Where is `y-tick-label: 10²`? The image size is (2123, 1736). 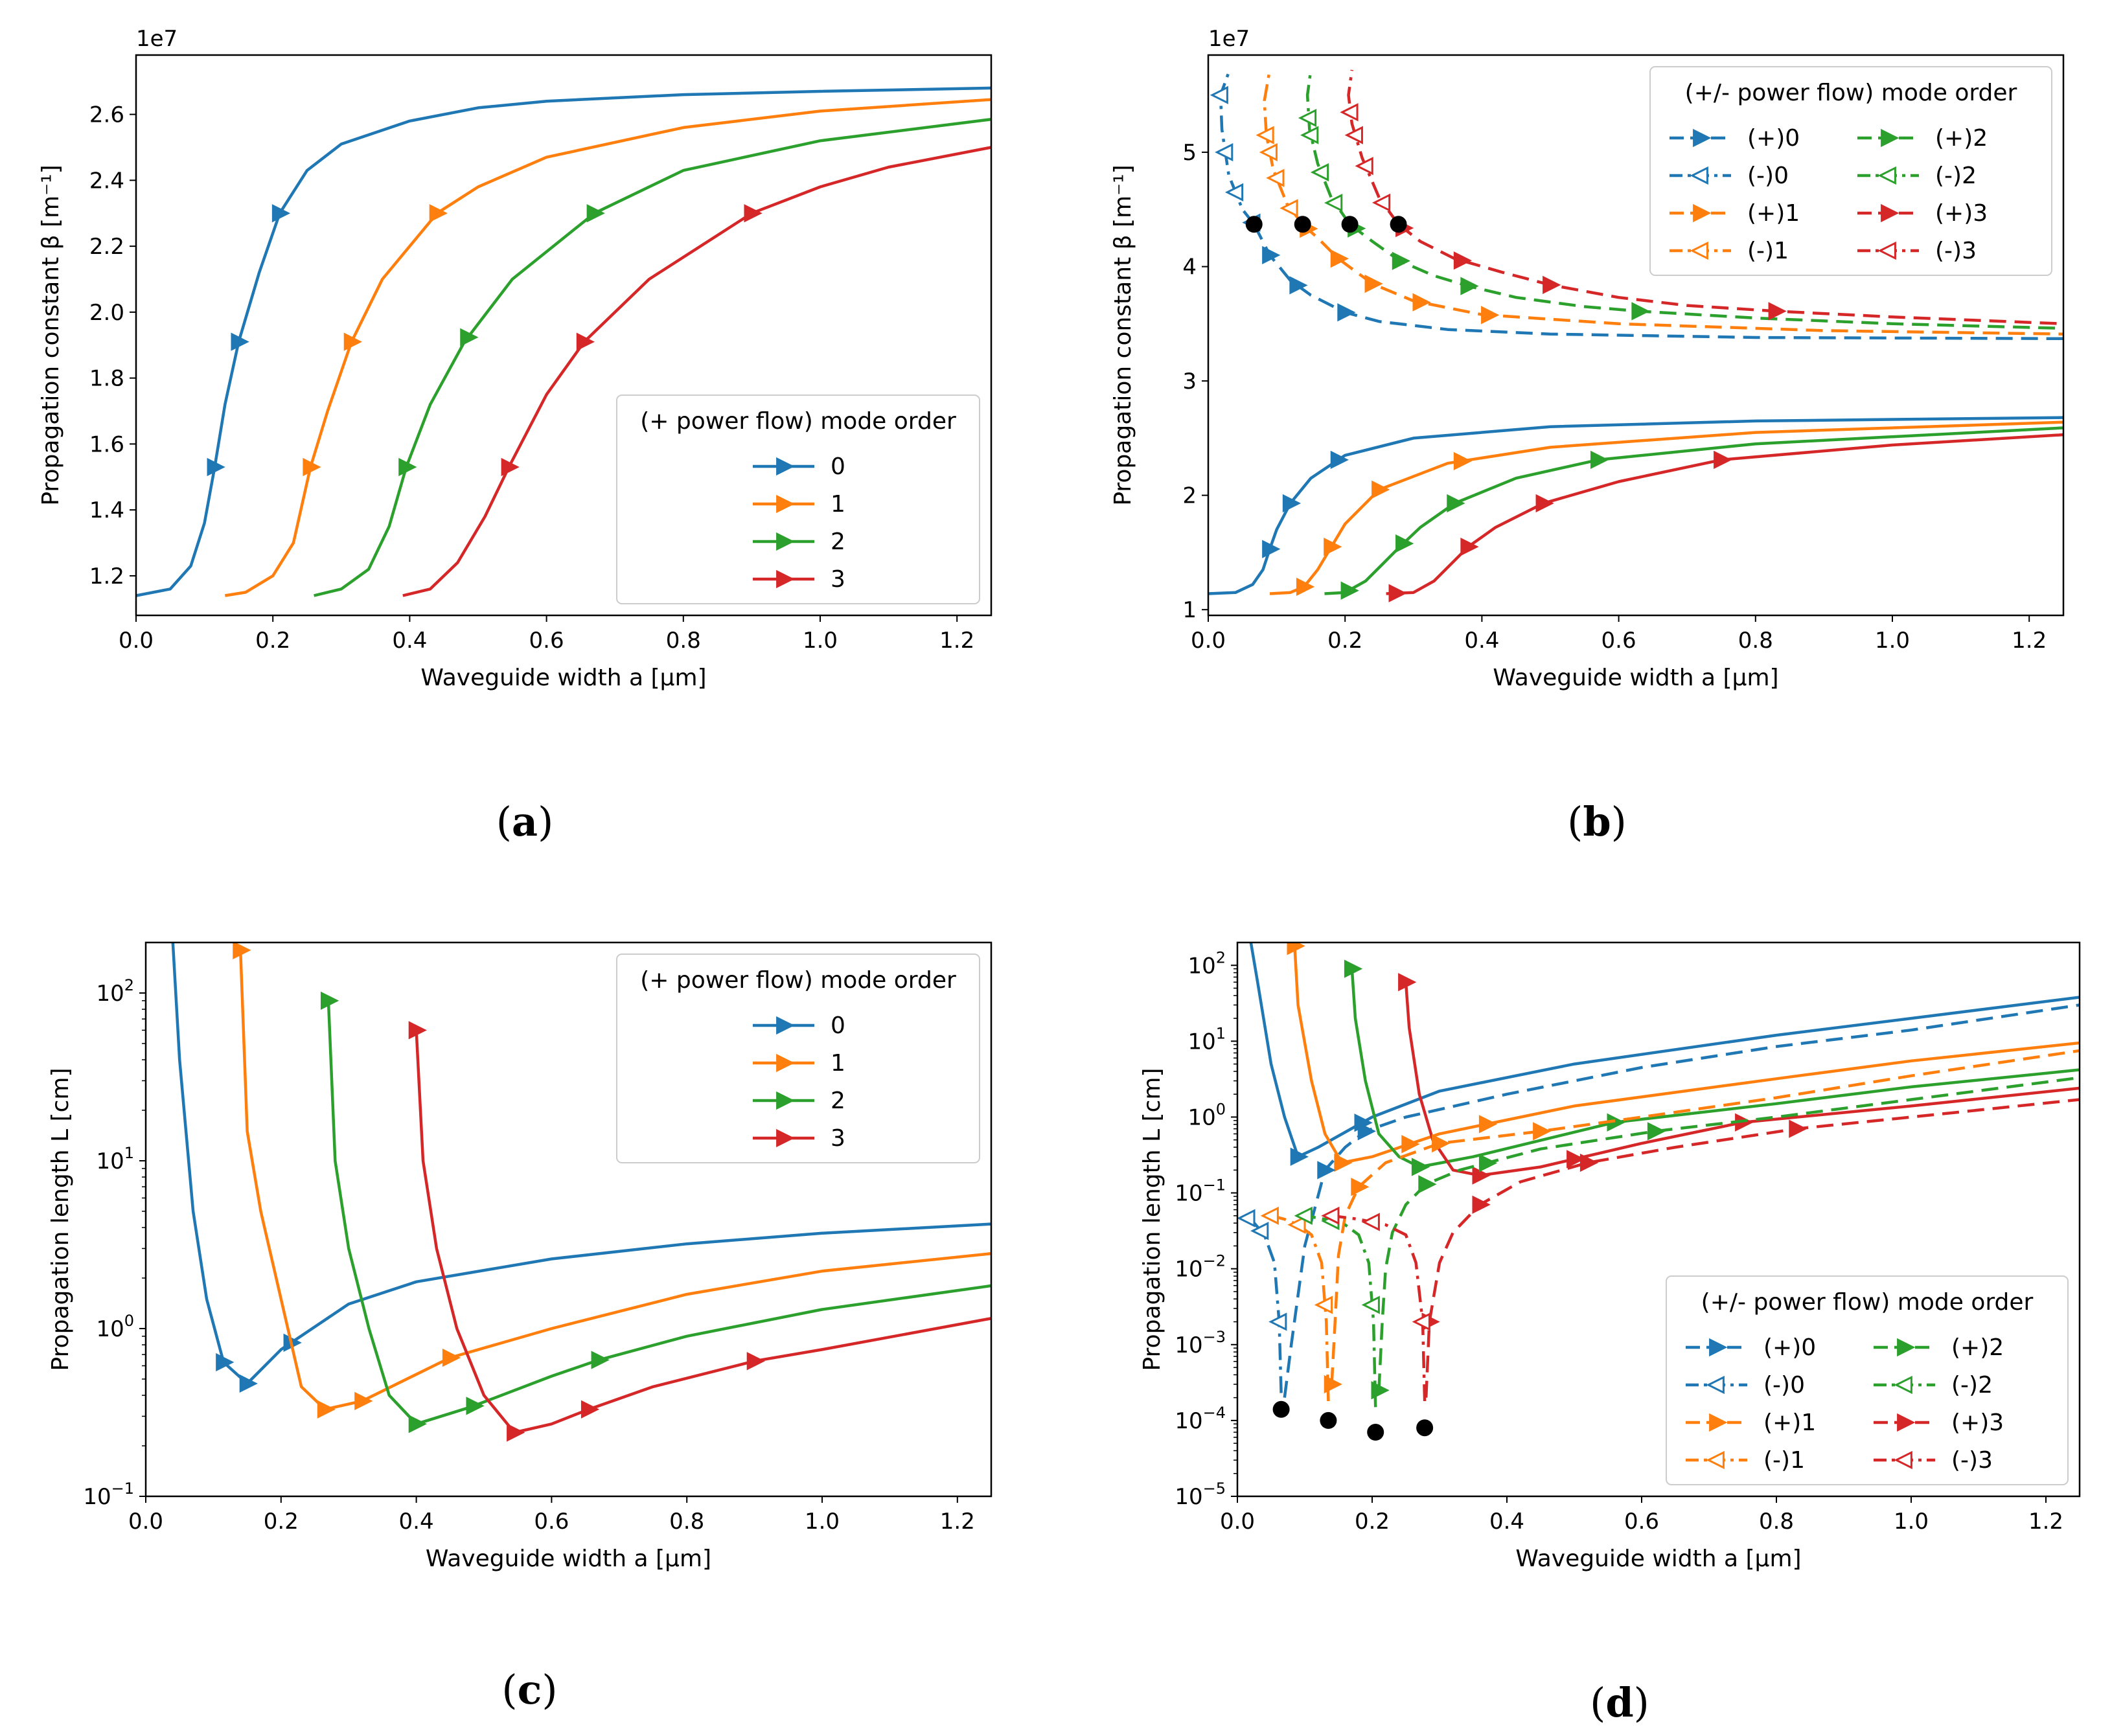
y-tick-label: 10² is located at coordinates (1207, 964).